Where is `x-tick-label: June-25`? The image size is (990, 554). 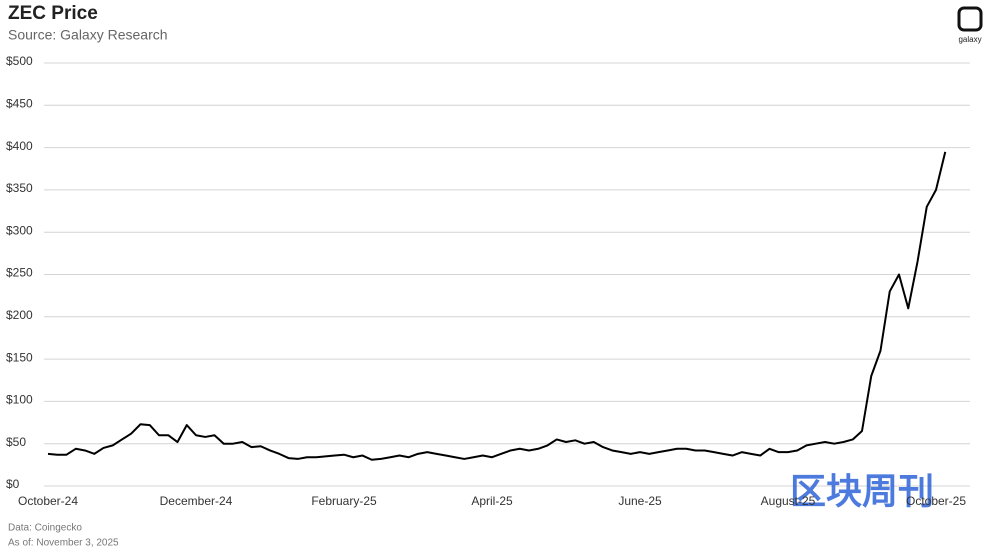
x-tick-label: June-25 is located at coordinates (640, 501).